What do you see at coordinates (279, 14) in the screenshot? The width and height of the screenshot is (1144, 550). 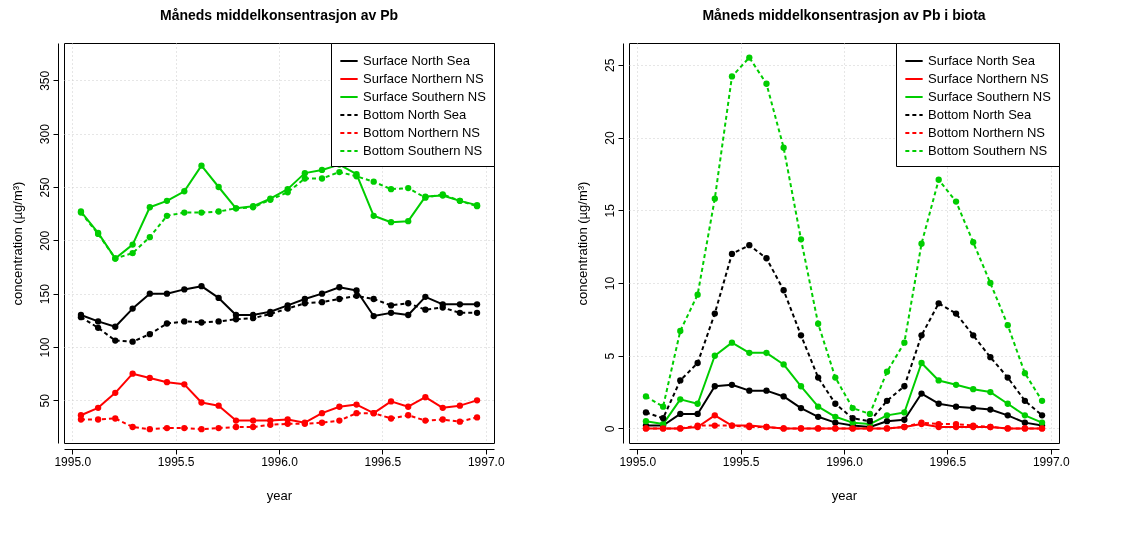 I see `chart-title: Måneds middelkonsentrasjon av Pb` at bounding box center [279, 14].